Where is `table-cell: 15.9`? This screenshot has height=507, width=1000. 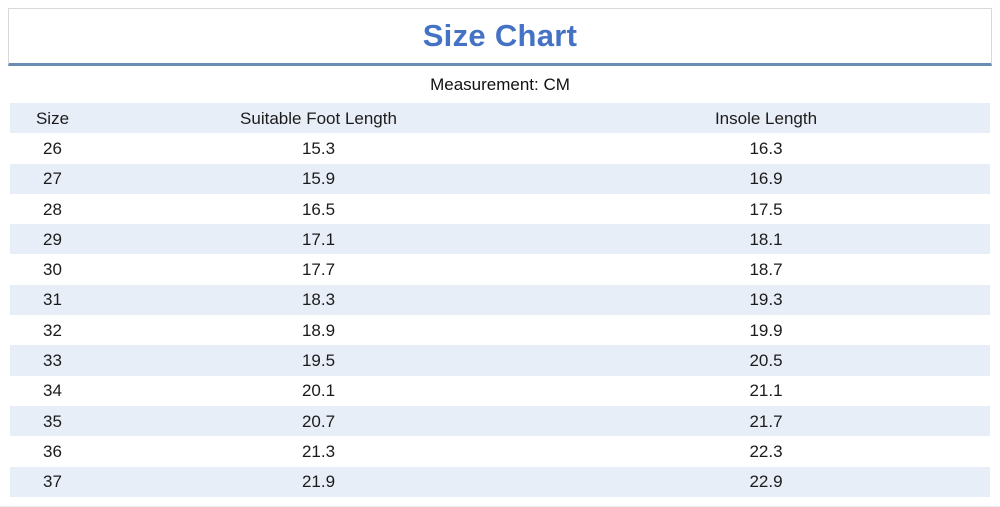
table-cell: 15.9 is located at coordinates (318, 179).